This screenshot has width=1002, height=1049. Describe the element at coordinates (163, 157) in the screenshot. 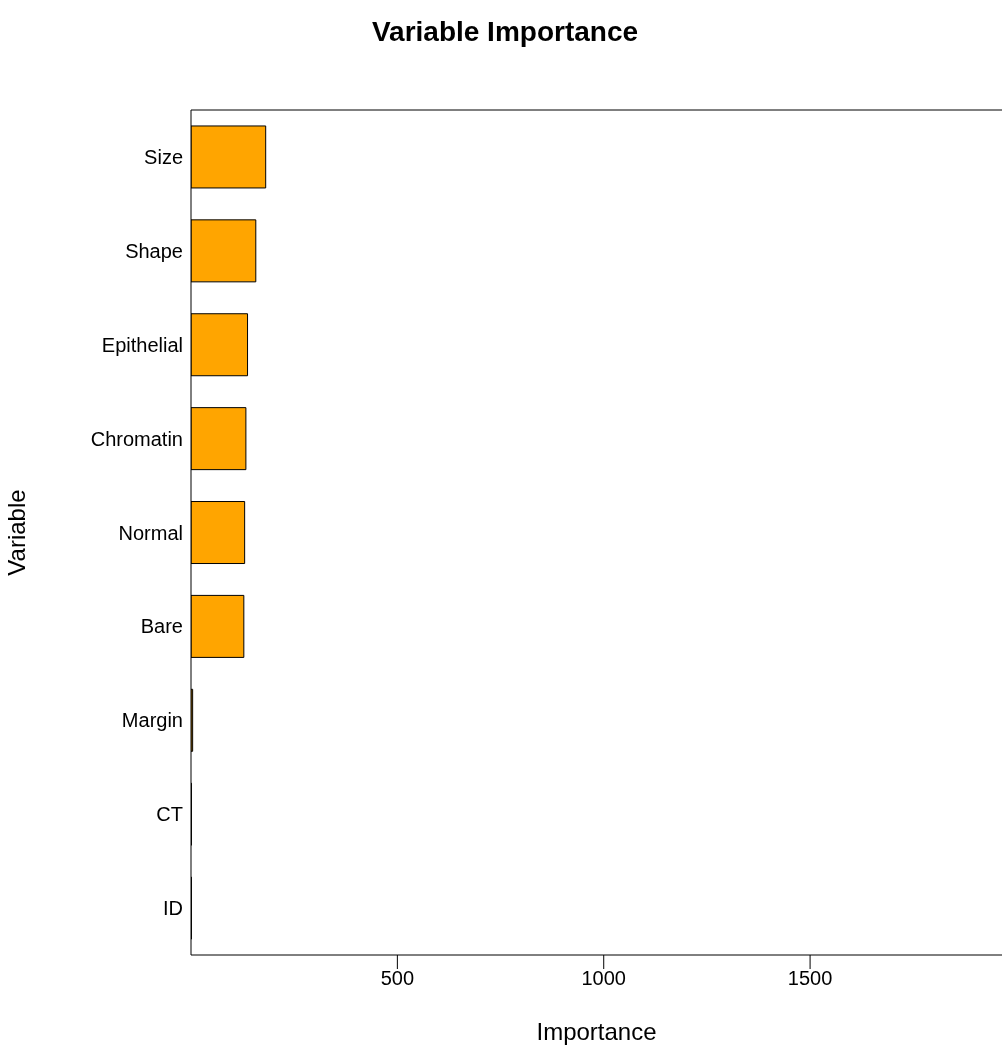

I see `y-tick-label: Size` at that location.